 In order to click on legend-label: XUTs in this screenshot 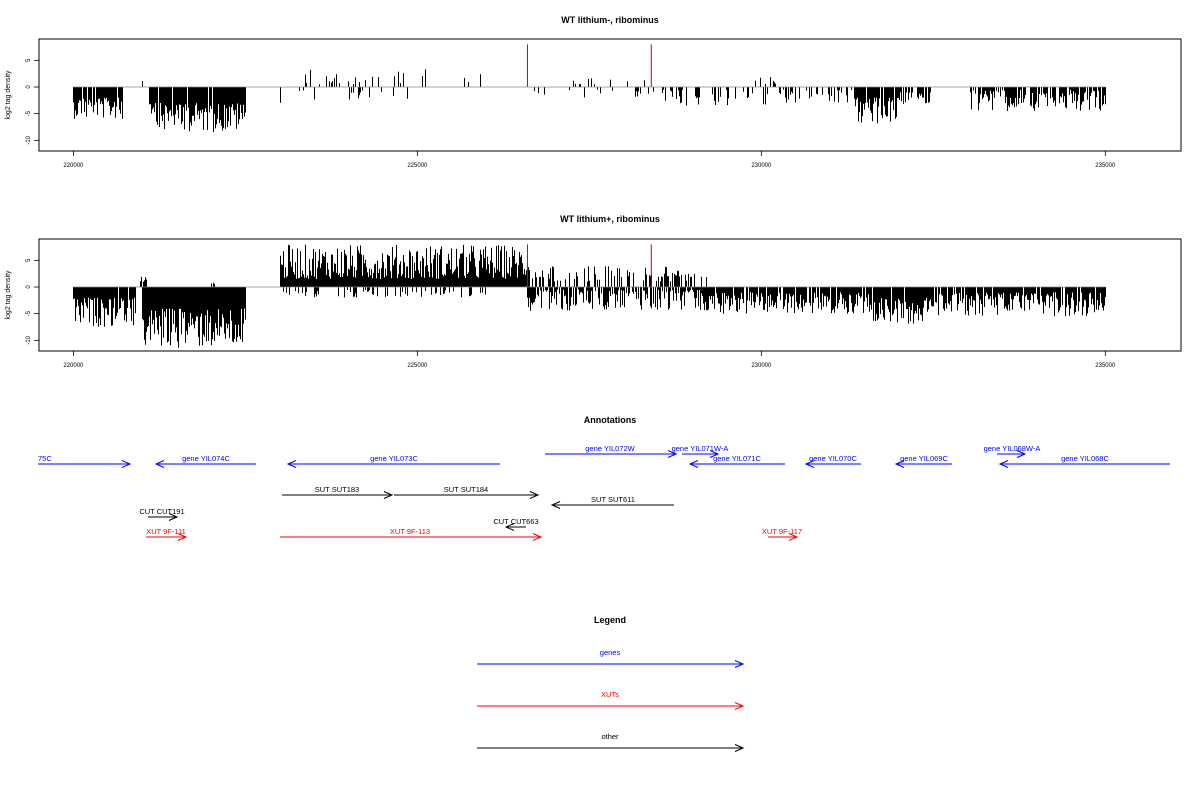, I will do `click(610, 694)`.